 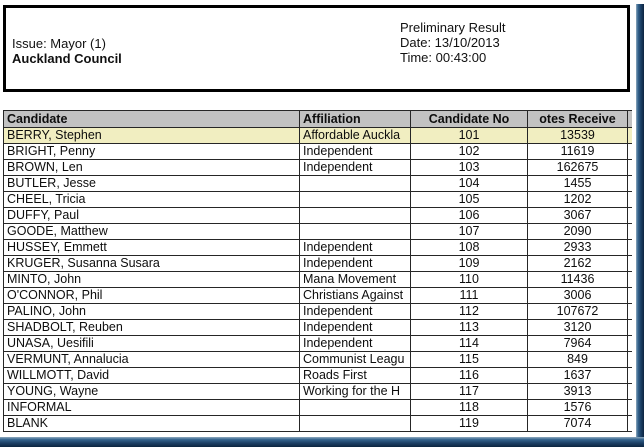 What do you see at coordinates (469, 327) in the screenshot?
I see `candidate-no-cell: 113` at bounding box center [469, 327].